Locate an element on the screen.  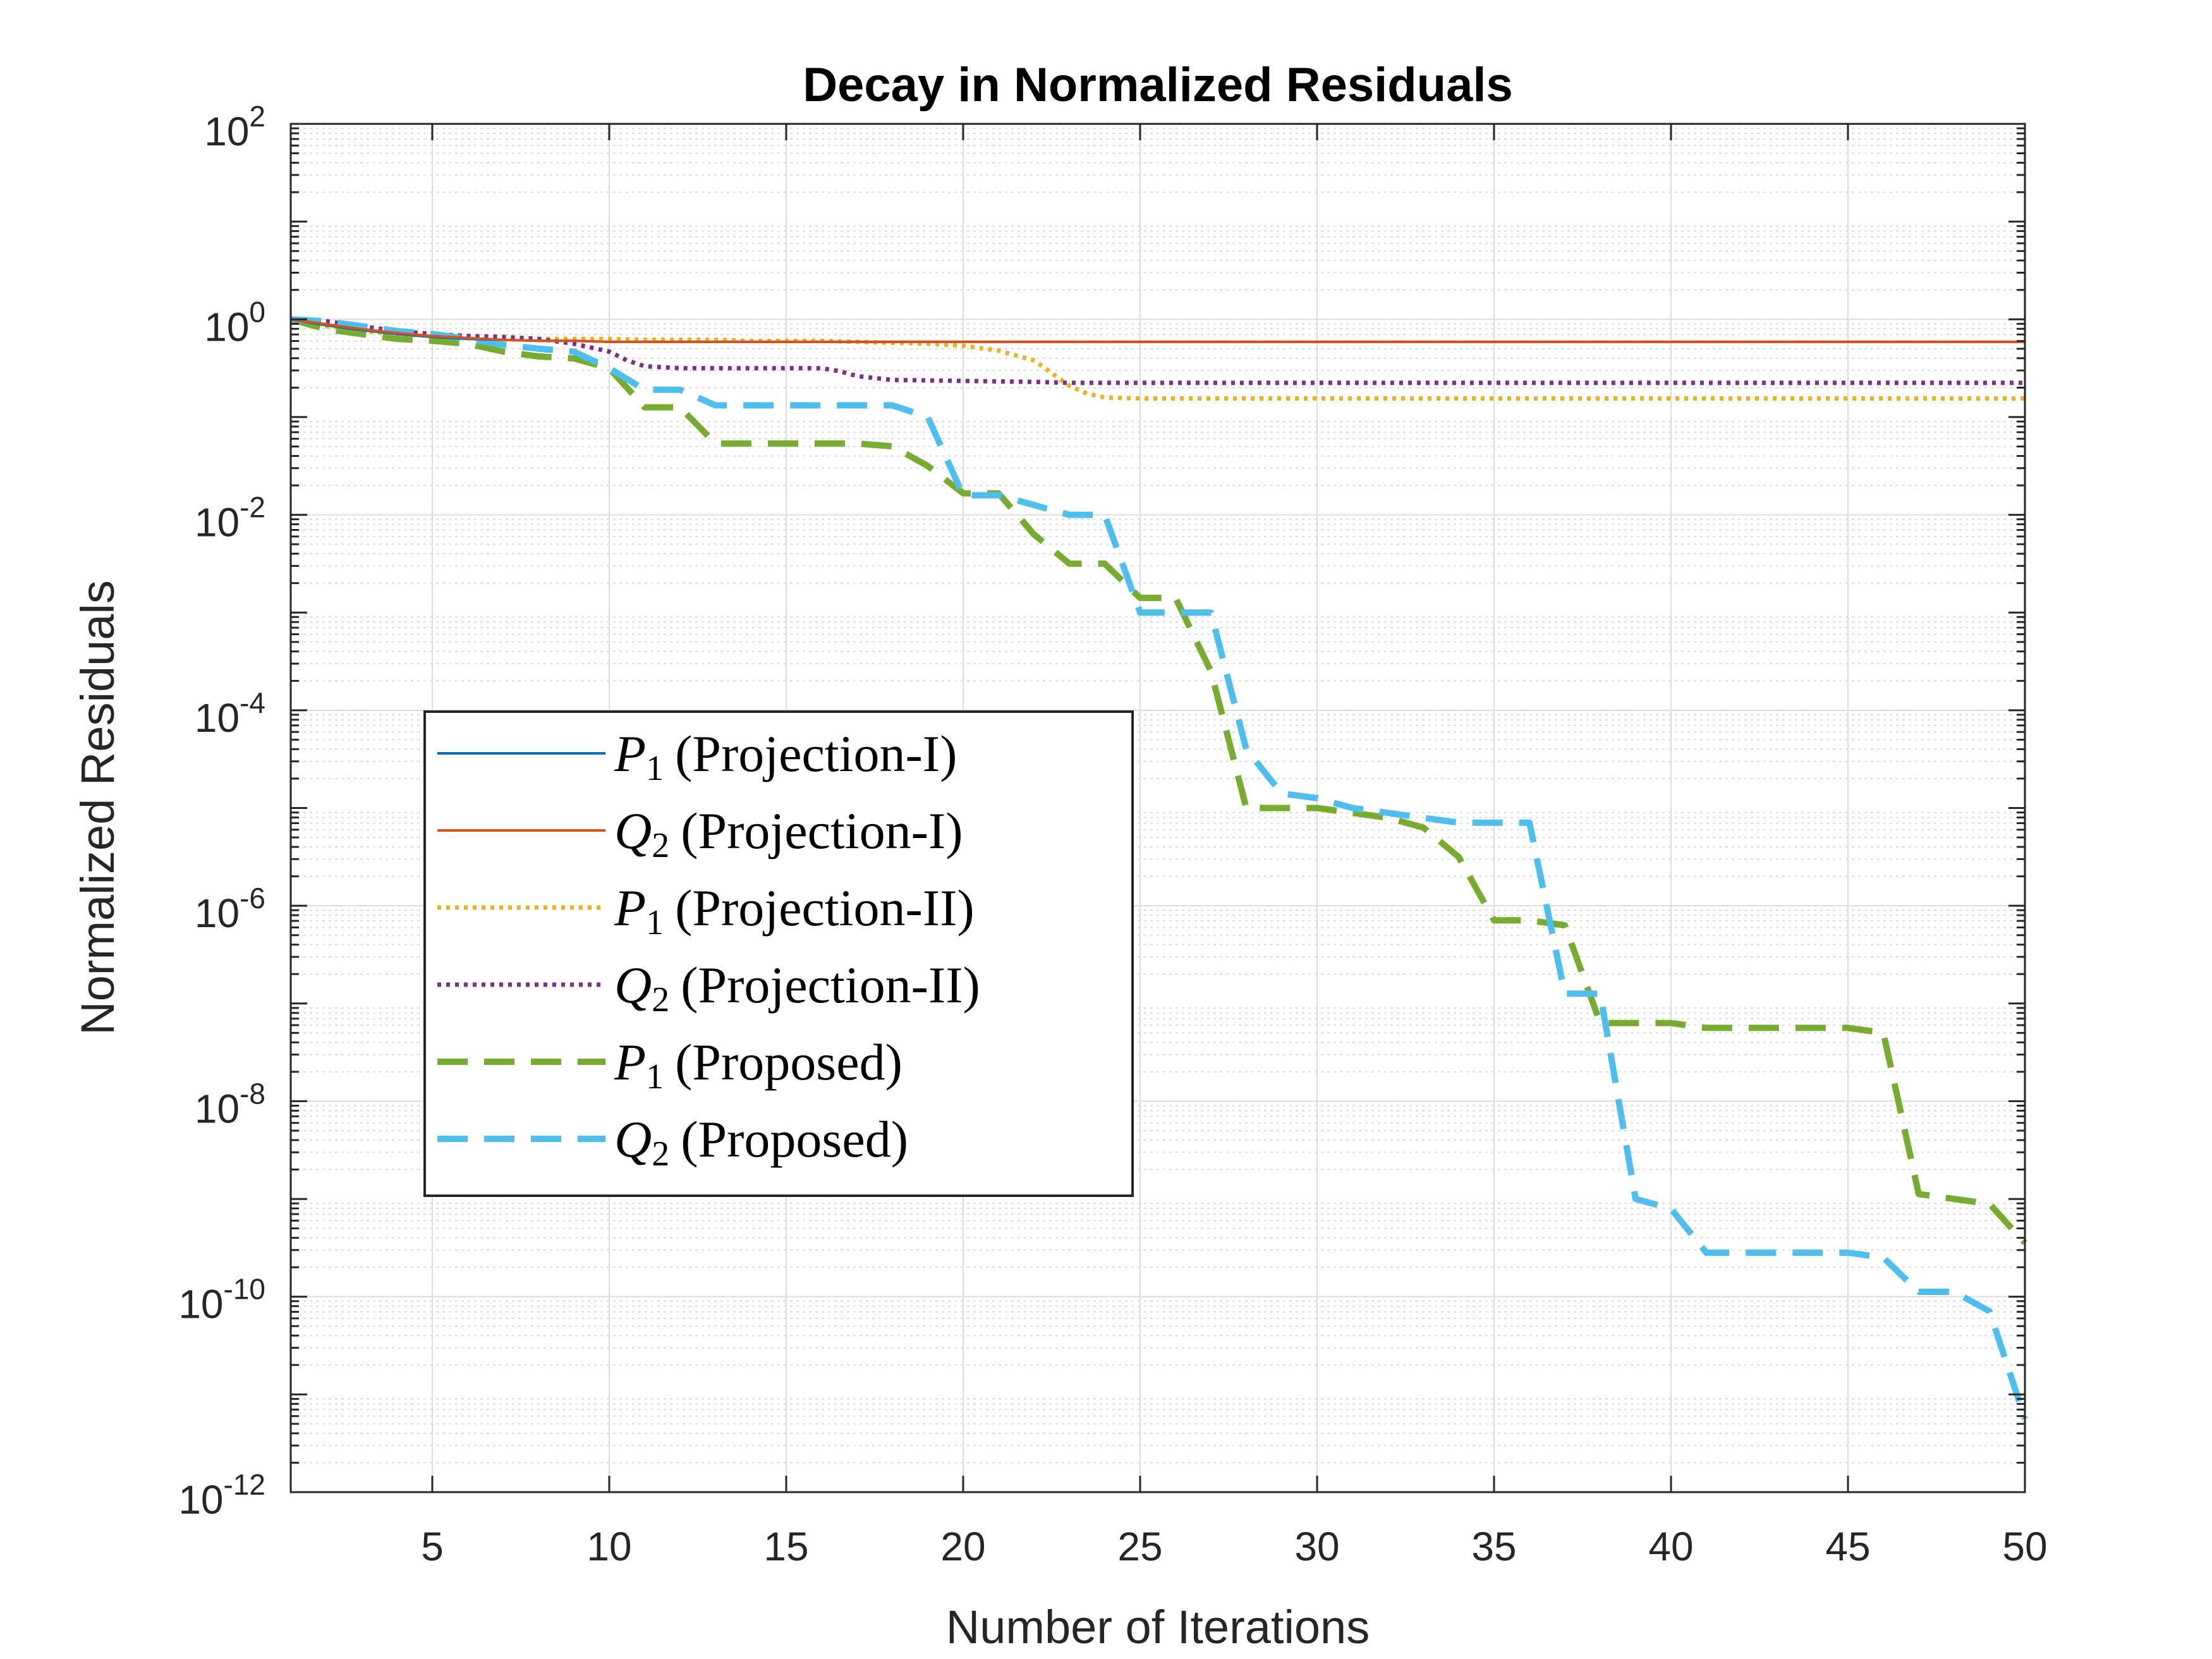
x-axis-label: Number of Iterations is located at coordinates (1158, 1627).